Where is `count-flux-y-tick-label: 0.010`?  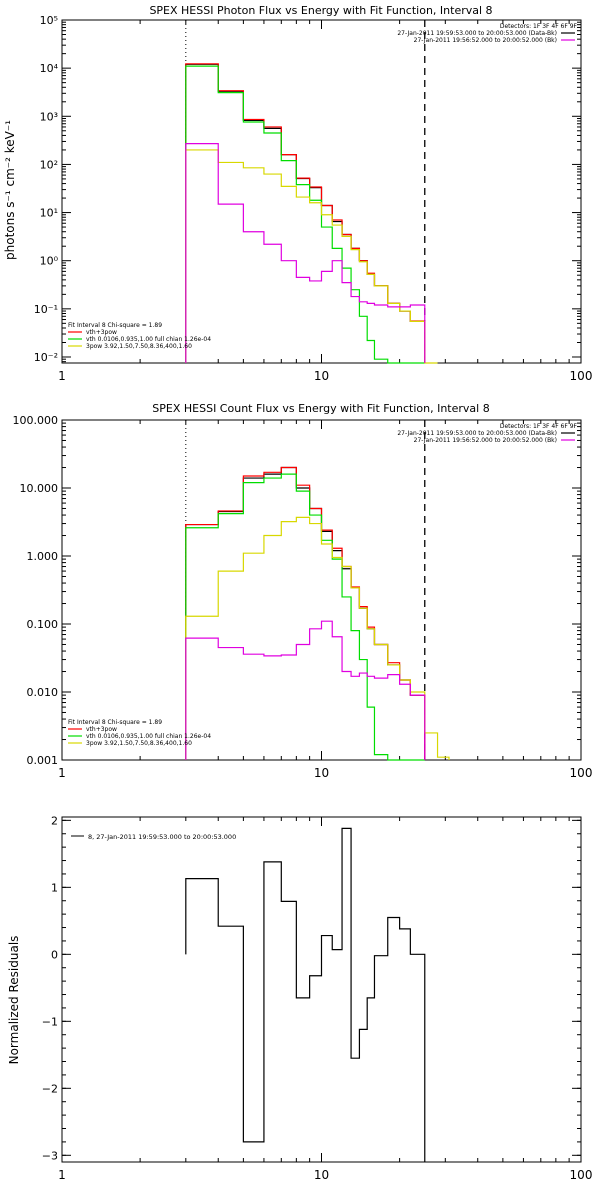 count-flux-y-tick-label: 0.010 is located at coordinates (43, 692).